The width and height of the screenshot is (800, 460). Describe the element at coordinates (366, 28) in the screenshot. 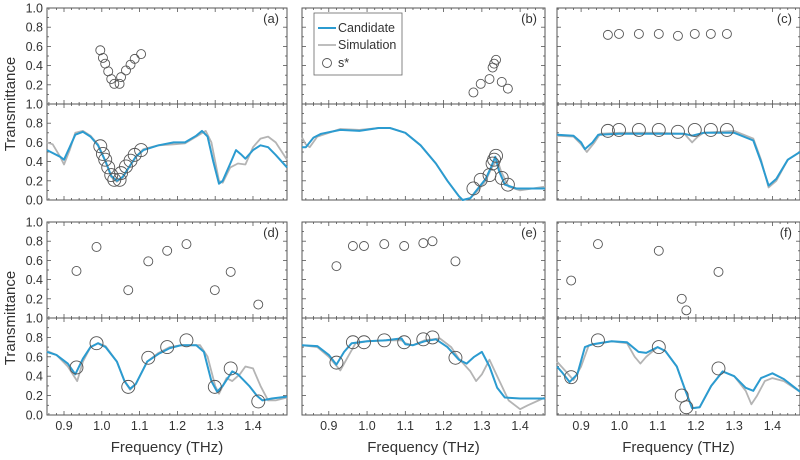

I see `legend-candidate-label: Candidate` at that location.